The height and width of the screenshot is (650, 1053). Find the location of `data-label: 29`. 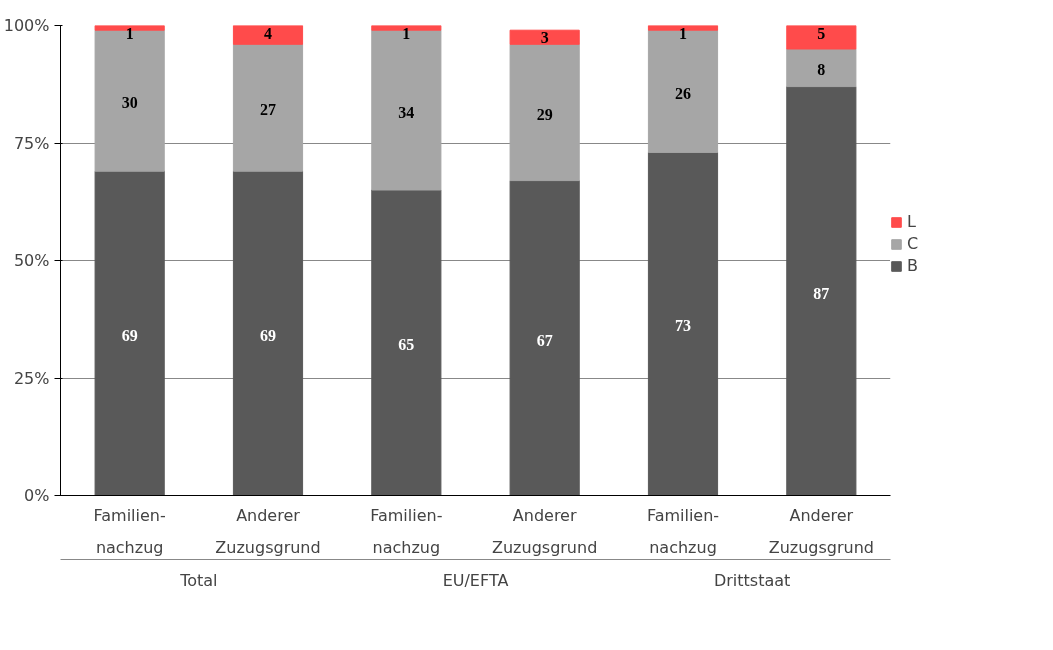

data-label: 29 is located at coordinates (544, 114).